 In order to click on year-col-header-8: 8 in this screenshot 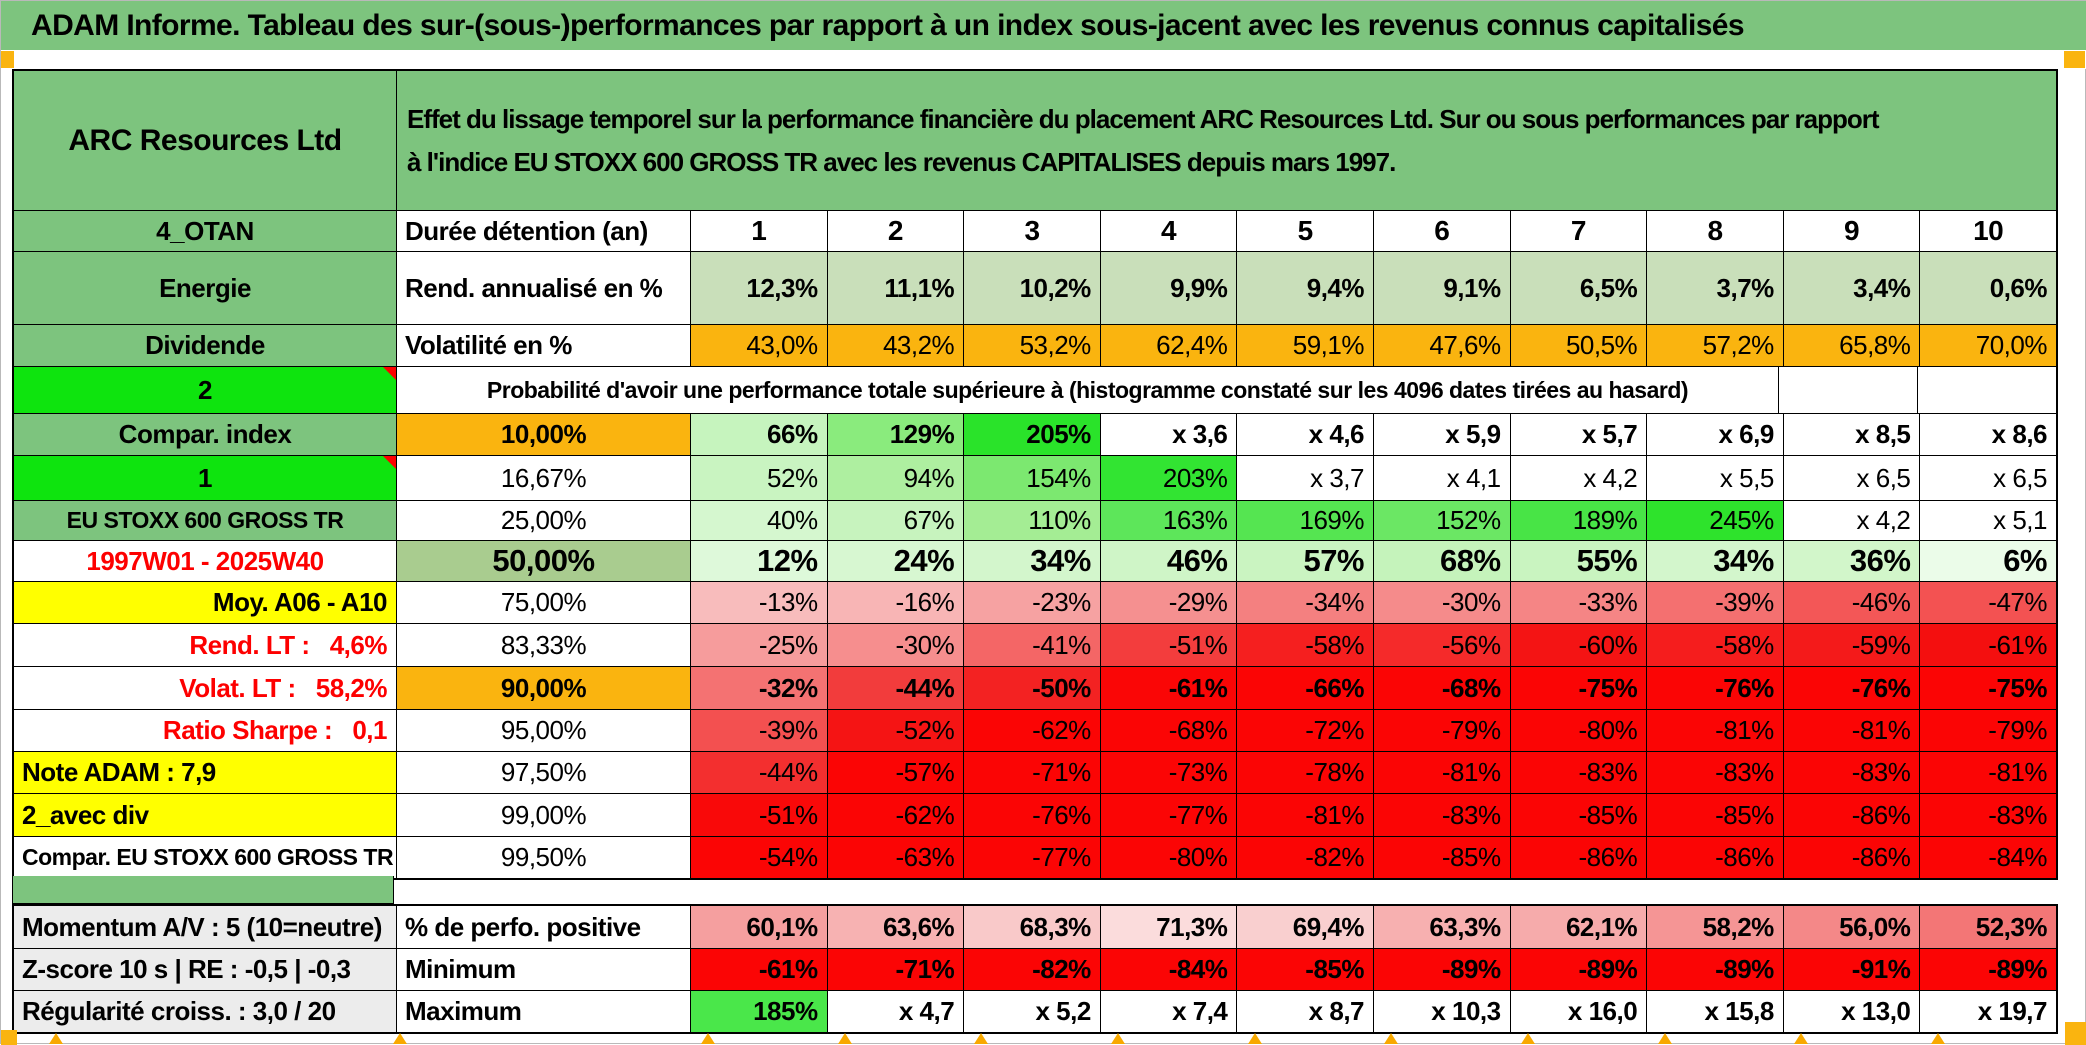, I will do `click(1714, 230)`.